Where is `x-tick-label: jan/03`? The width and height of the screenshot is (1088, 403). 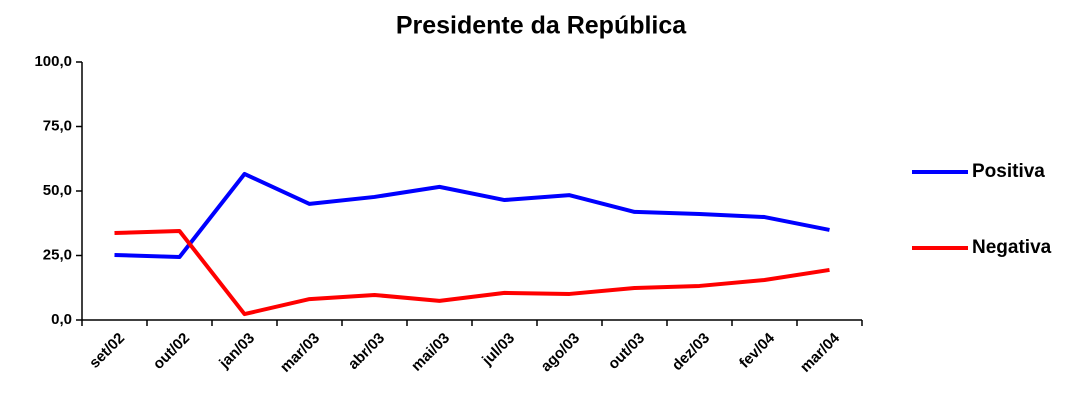 x-tick-label: jan/03 is located at coordinates (236, 351).